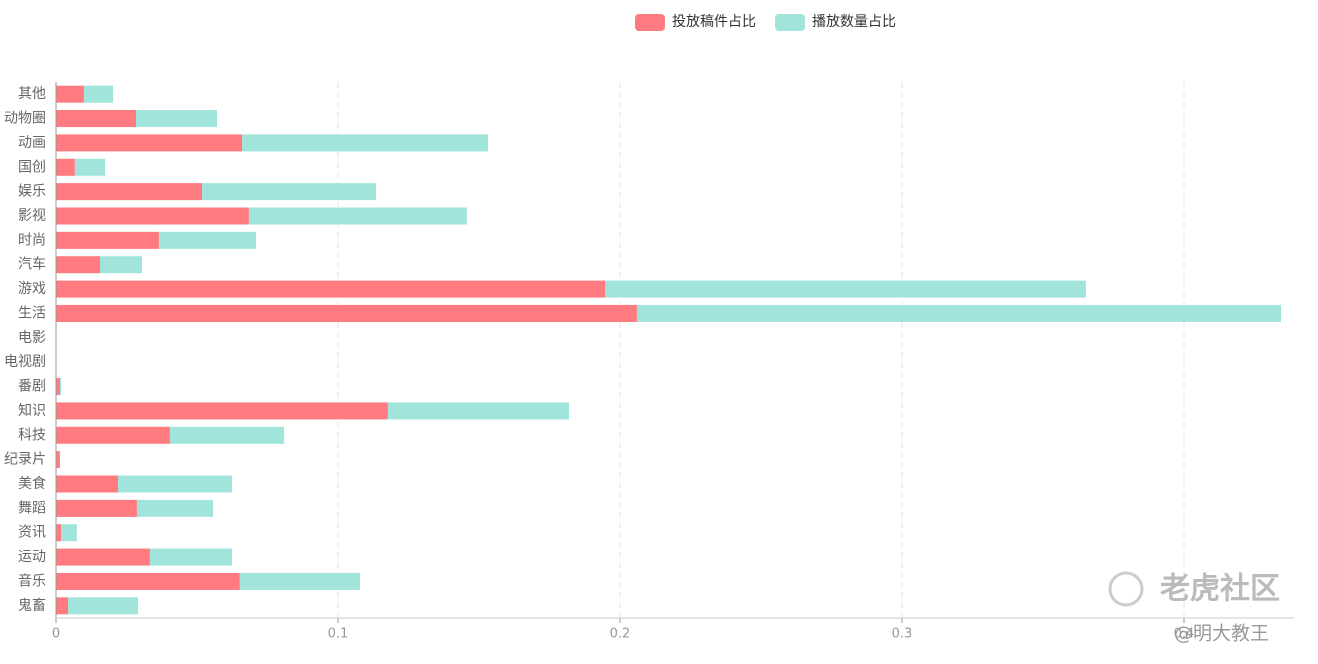 This screenshot has width=1318, height=664. I want to click on watermark-logo: 老虎社区, so click(1220, 589).